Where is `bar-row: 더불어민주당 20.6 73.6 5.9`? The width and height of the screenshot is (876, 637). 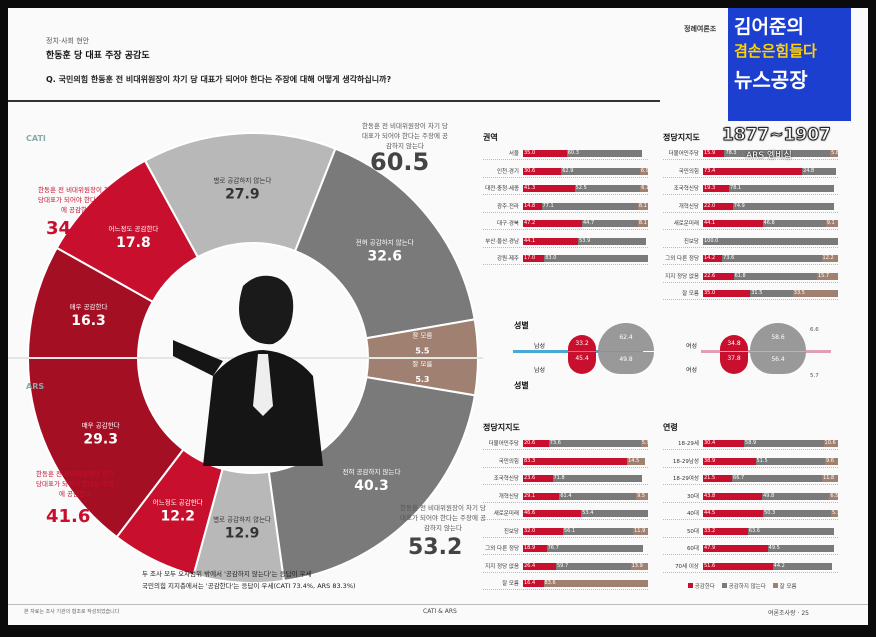
bar-row: 더불어민주당 20.6 73.6 5.9 is located at coordinates (566, 445).